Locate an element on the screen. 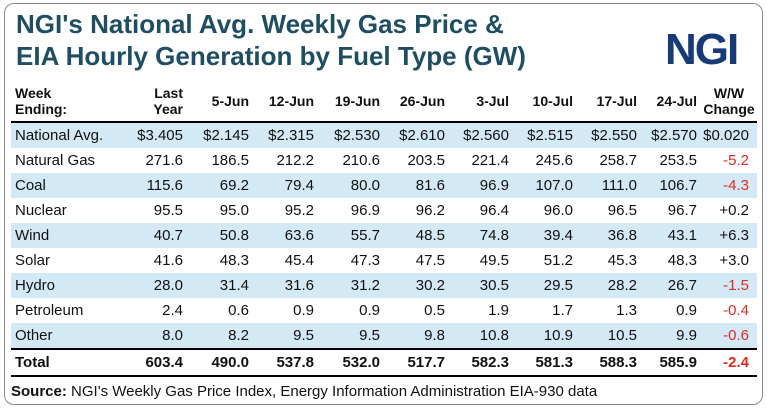 This screenshot has height=409, width=767. header-label: 5-Jun is located at coordinates (230, 101).